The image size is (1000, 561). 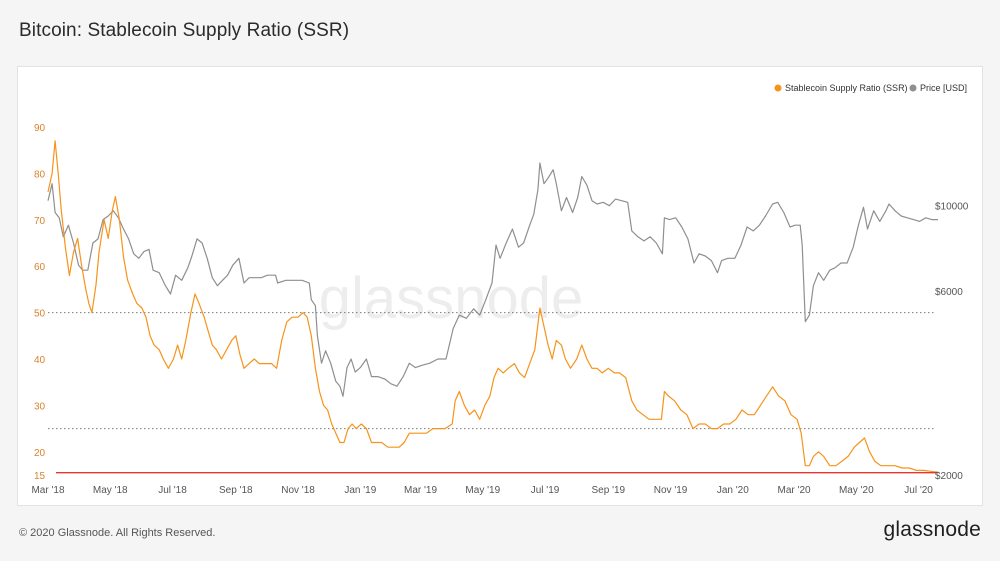 I want to click on copyright-text: © 2020 Glassnode. All Rights Reserved., so click(x=117, y=533).